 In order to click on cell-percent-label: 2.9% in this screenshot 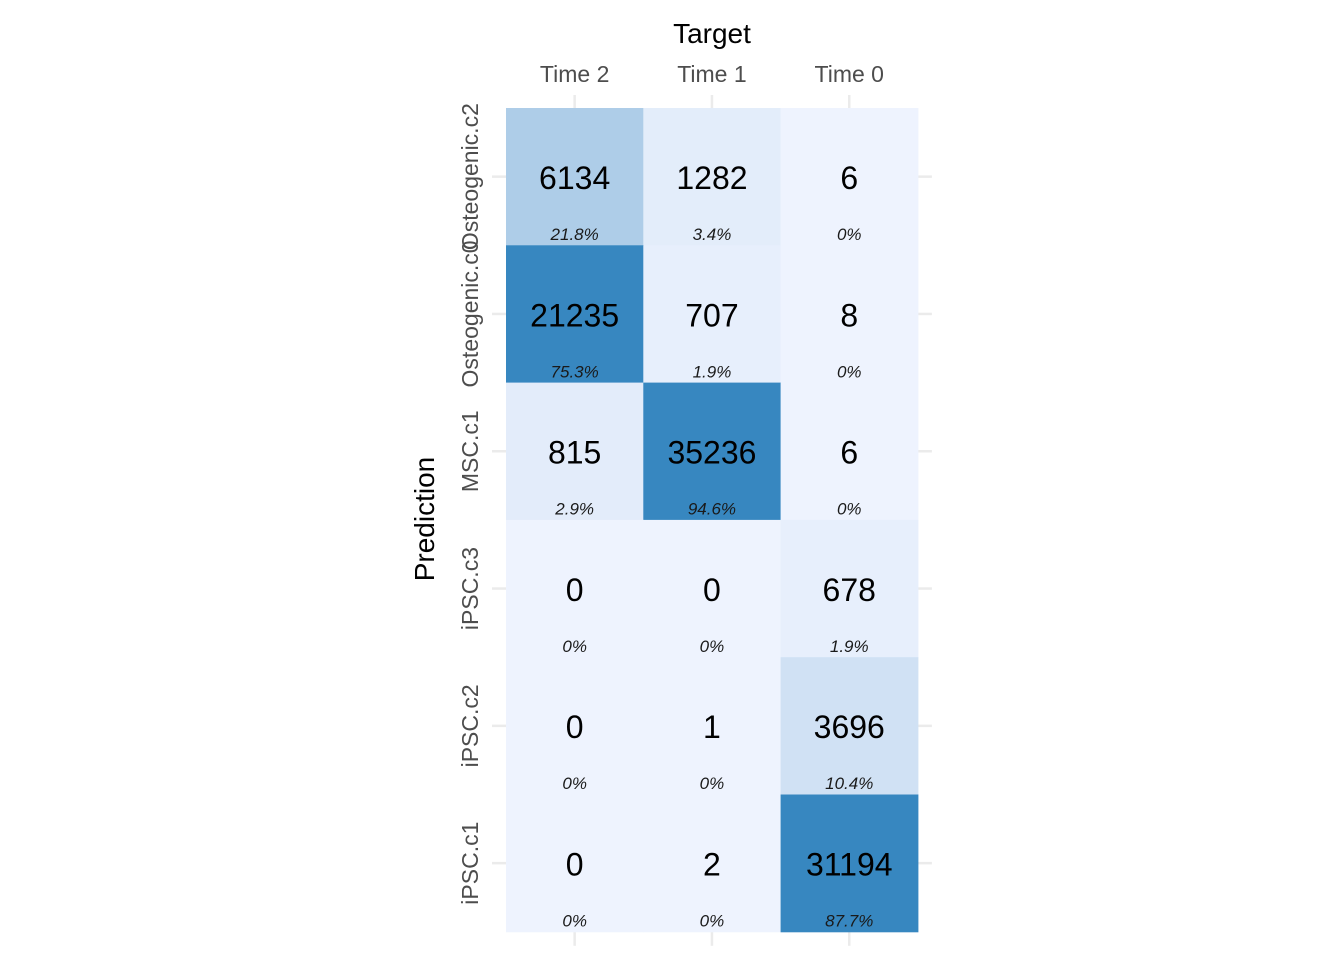, I will do `click(574, 509)`.